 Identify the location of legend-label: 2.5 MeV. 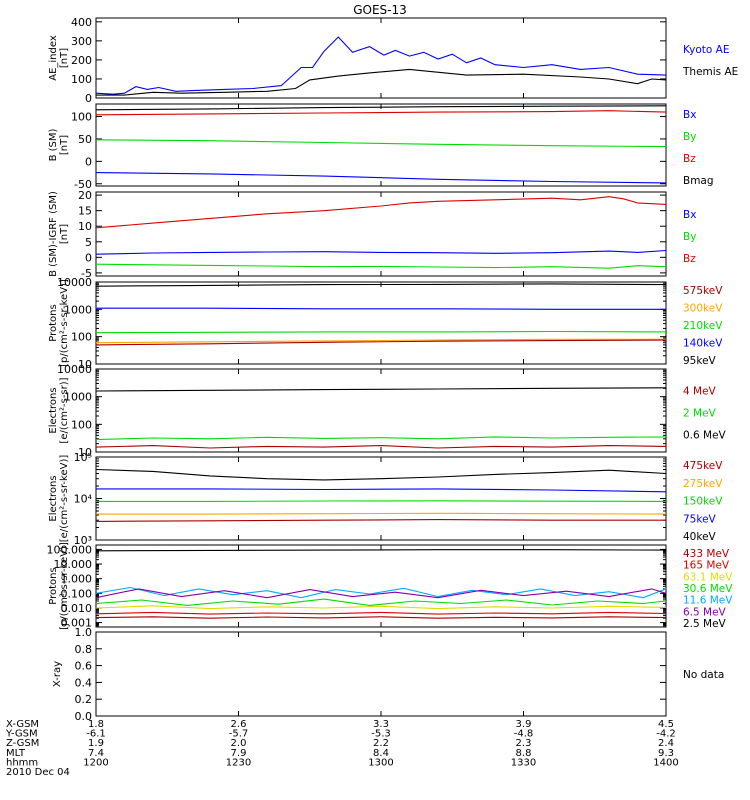
(705, 624).